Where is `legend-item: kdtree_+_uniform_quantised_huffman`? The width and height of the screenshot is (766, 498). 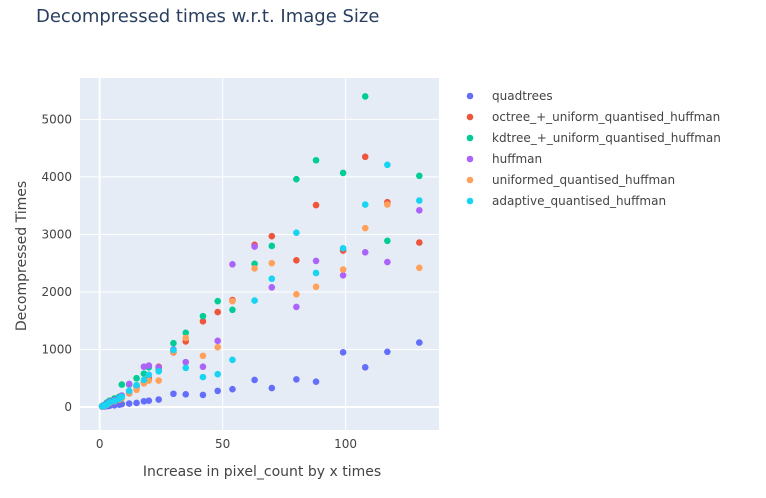 legend-item: kdtree_+_uniform_quantised_huffman is located at coordinates (593, 138).